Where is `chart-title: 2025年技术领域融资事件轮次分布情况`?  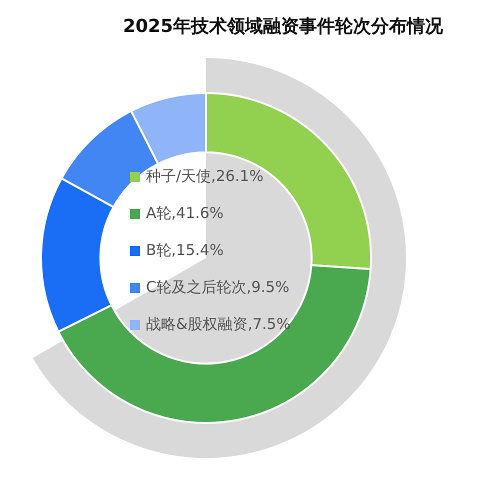
chart-title: 2025年技术领域融资事件轮次分布情况 is located at coordinates (283, 26).